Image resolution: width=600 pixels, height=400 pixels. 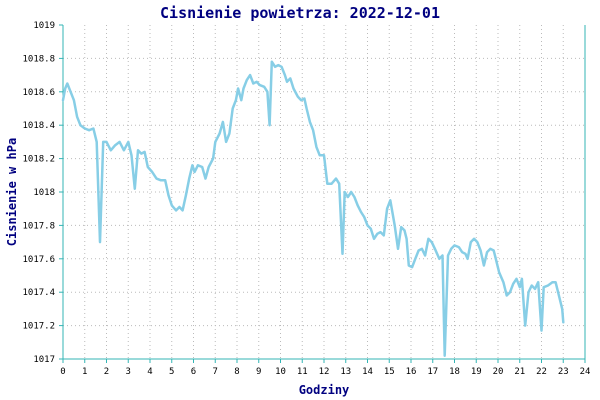 I want to click on y-tick-label: 1017, so click(x=44, y=360).